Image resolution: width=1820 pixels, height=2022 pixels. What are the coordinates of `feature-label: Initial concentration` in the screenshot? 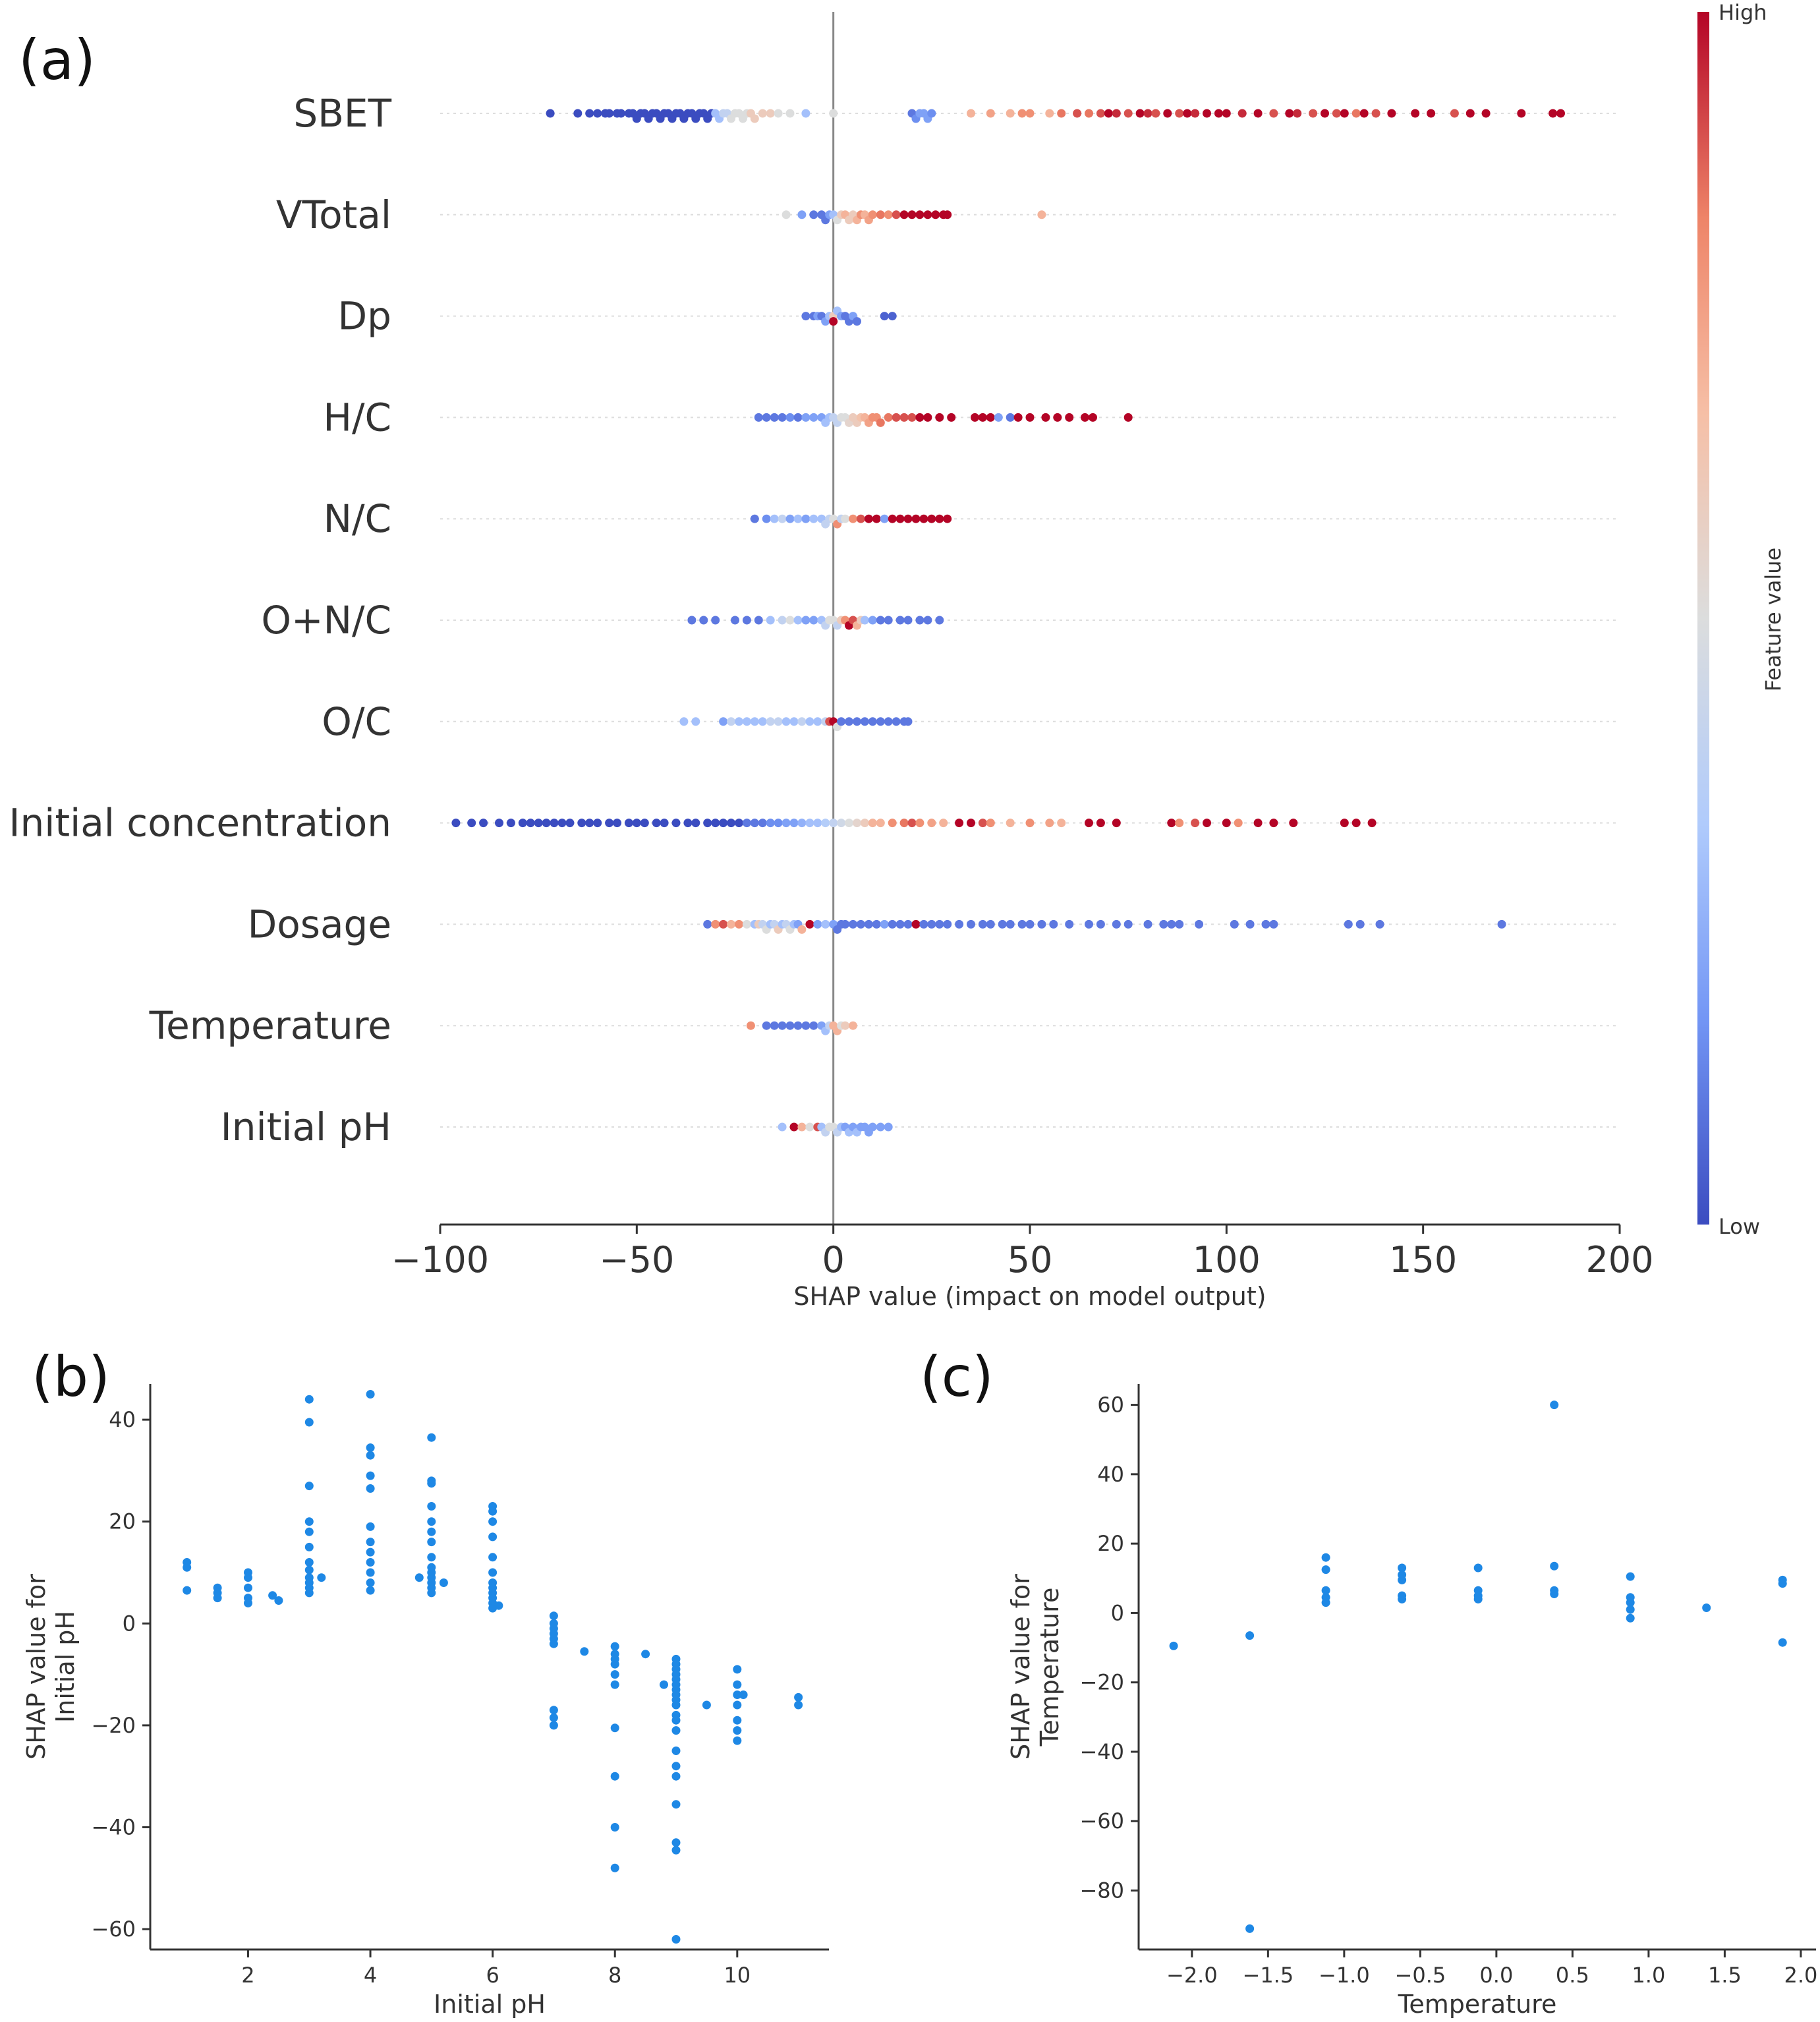 It's located at (200, 824).